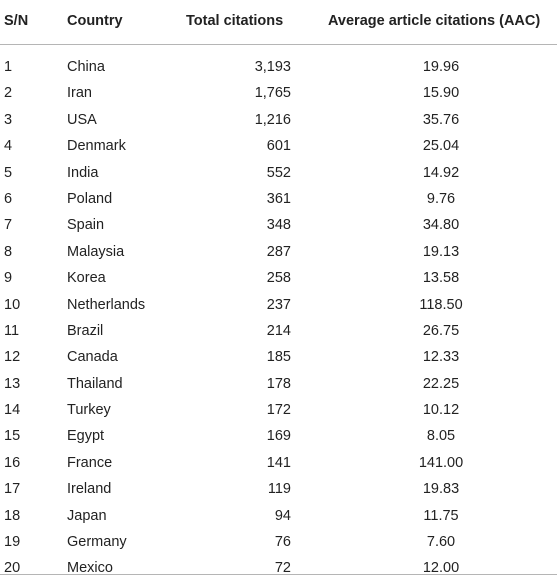 This screenshot has height=583, width=557. What do you see at coordinates (90, 568) in the screenshot?
I see `cell-country: Mexico` at bounding box center [90, 568].